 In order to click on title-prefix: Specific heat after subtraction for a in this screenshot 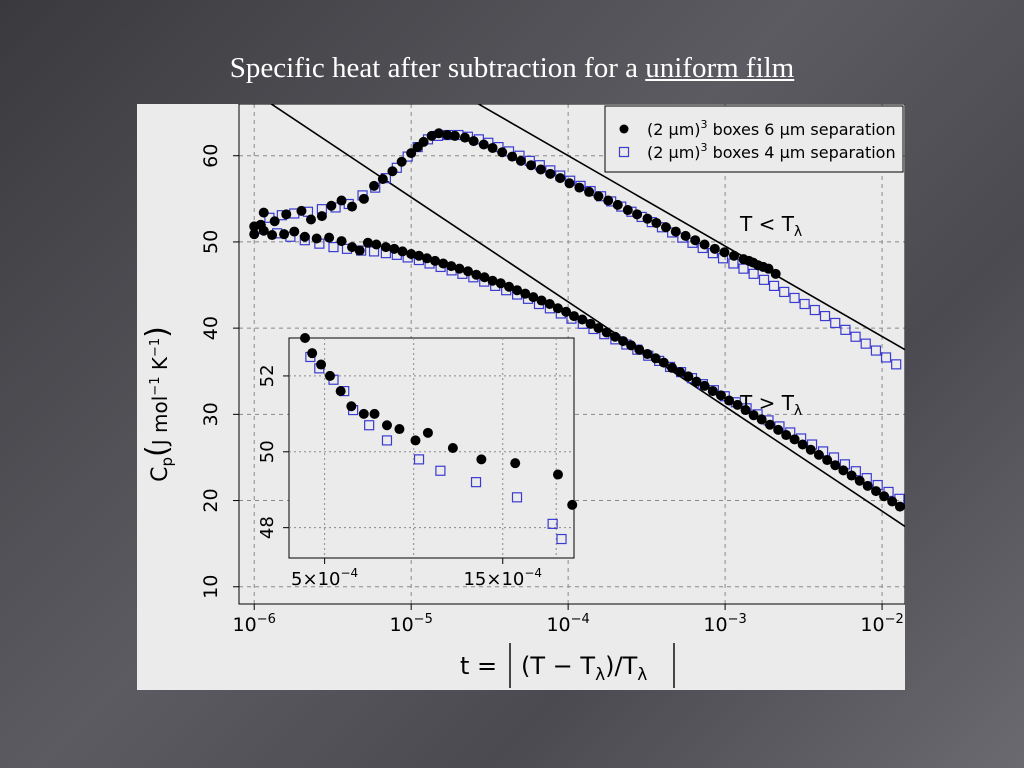, I will do `click(437, 68)`.